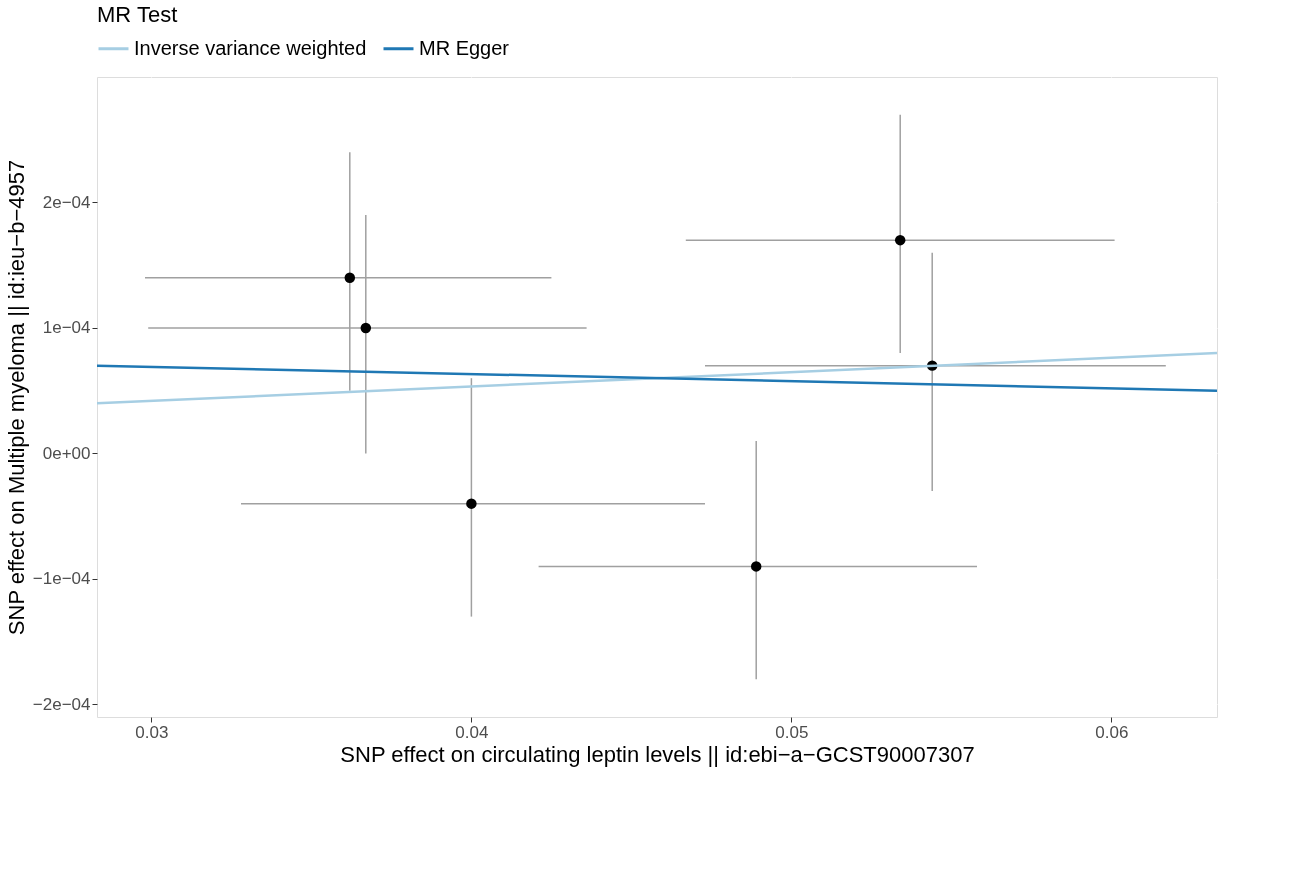 This screenshot has width=1304, height=870. I want to click on y-axis-title: SNP effect on Multiple myeloma || id:ieu−b−4957, so click(16, 397).